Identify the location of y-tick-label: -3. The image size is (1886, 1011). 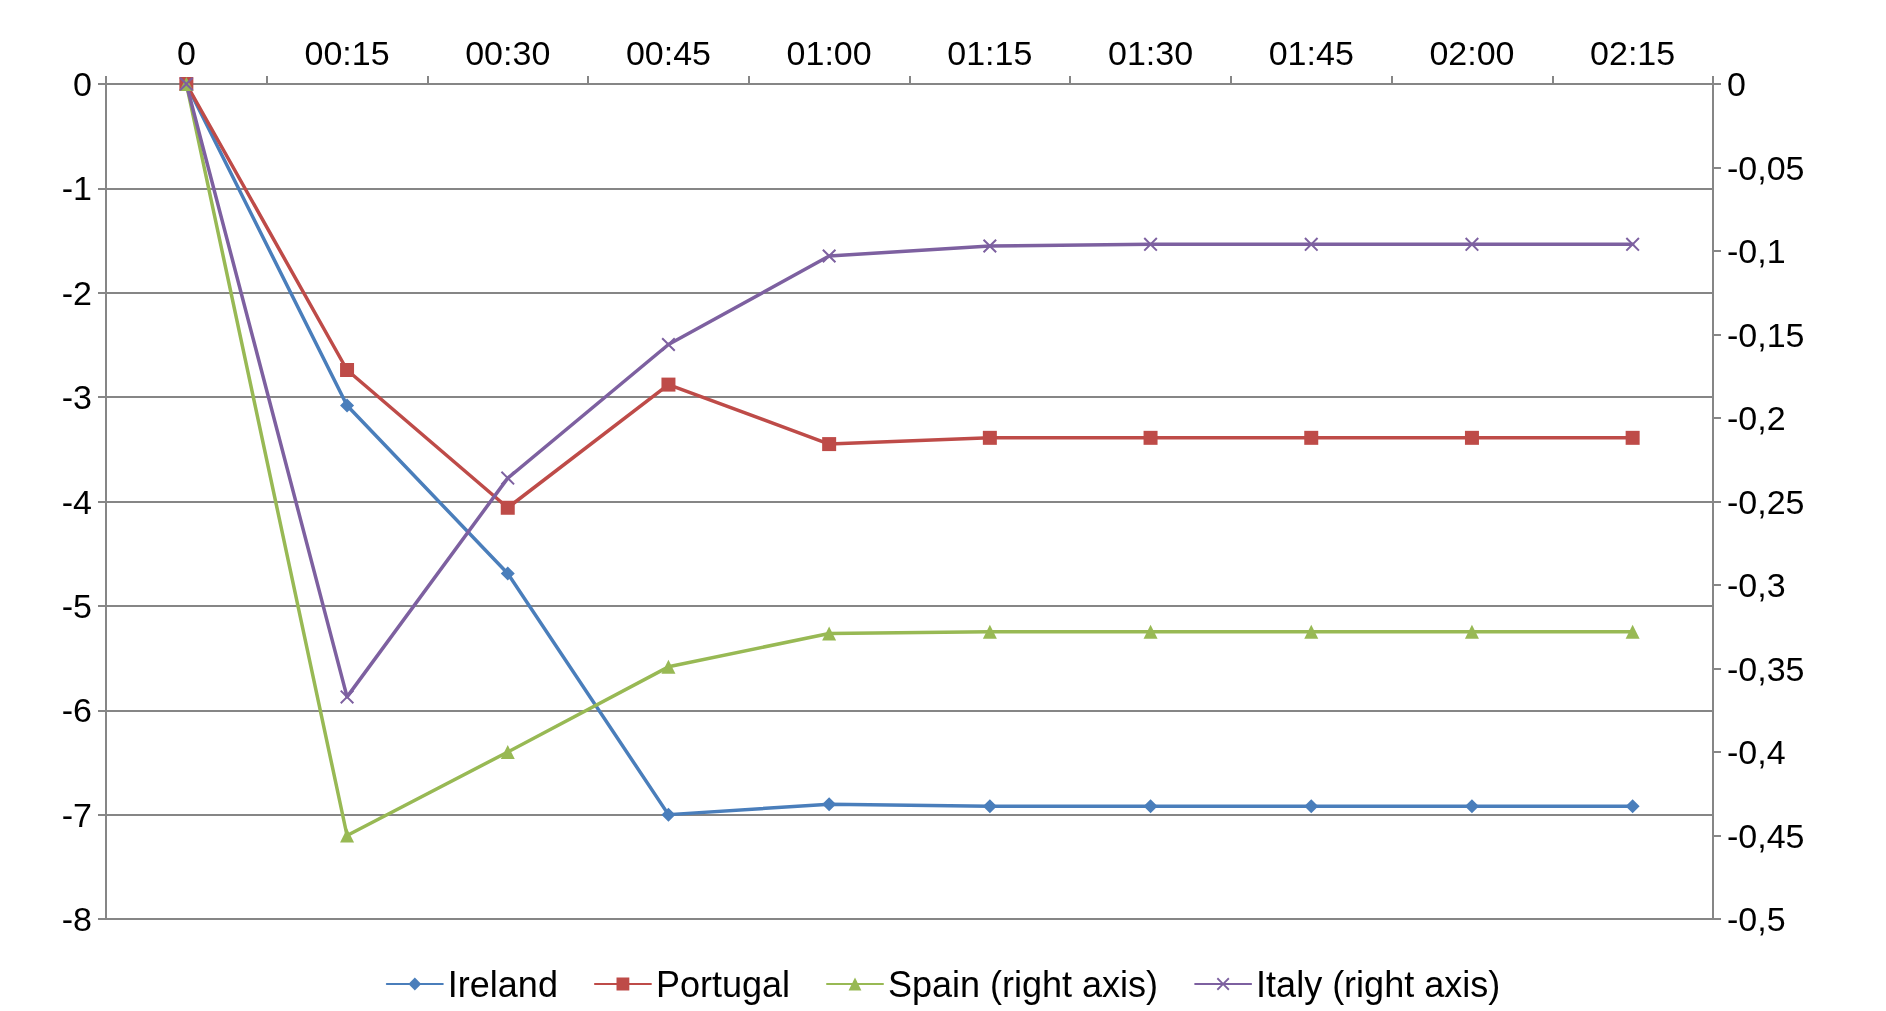
(76, 397).